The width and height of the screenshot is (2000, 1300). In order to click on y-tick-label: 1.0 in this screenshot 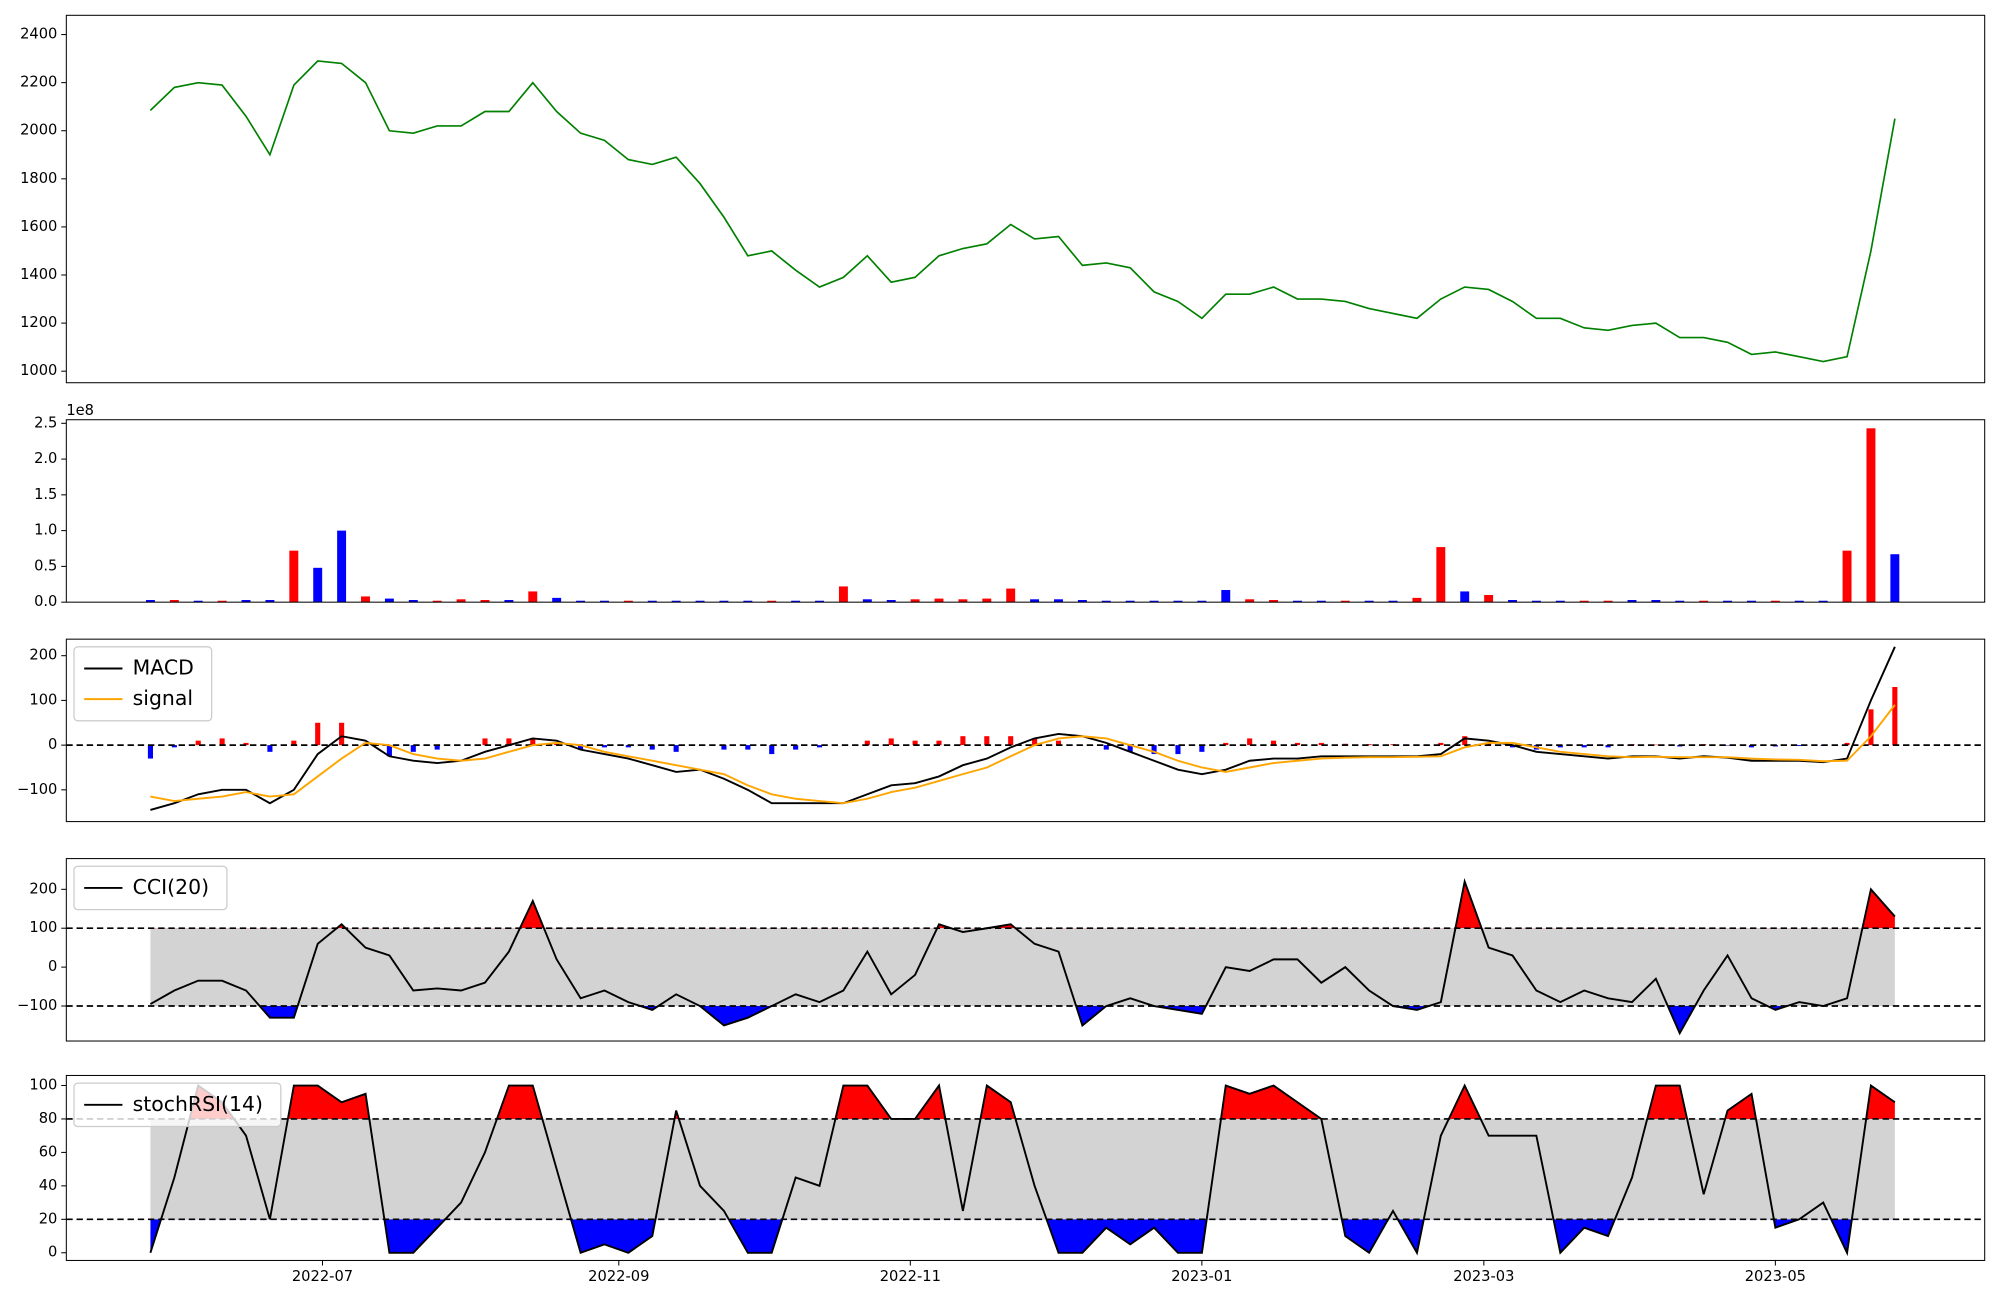, I will do `click(45, 530)`.